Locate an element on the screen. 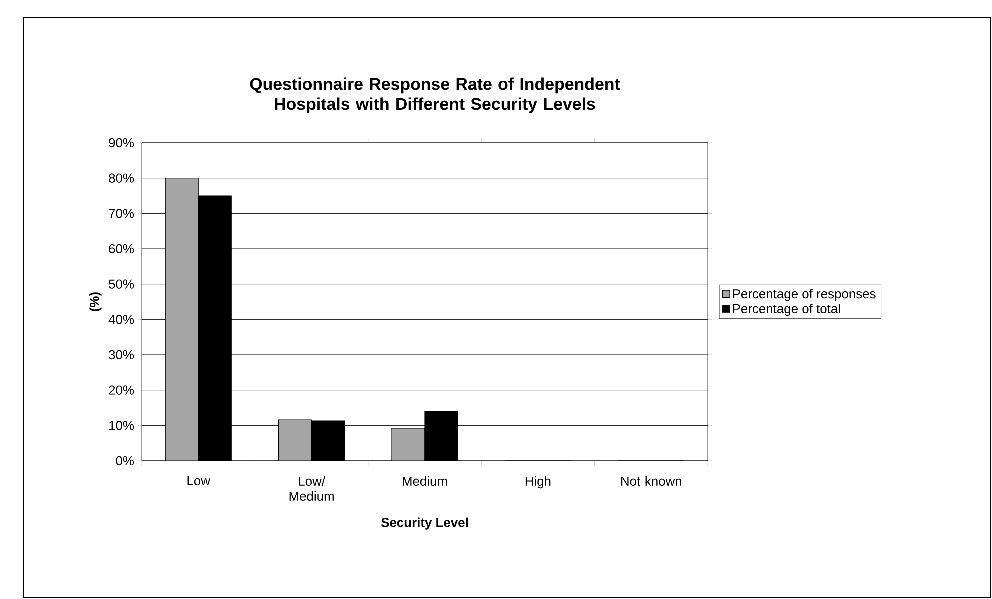 This screenshot has height=599, width=992. y-tick-label: 0% is located at coordinates (125, 461).